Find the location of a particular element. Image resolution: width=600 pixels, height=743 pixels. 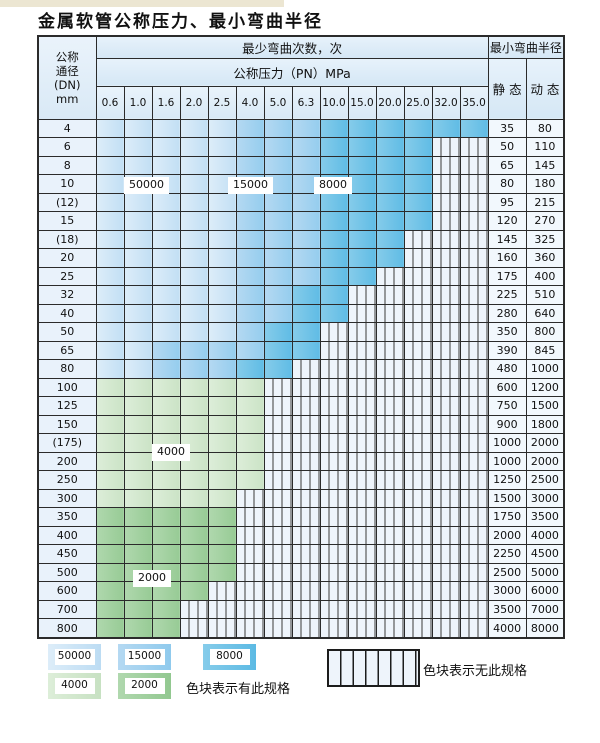

legend-swatch: 15000 is located at coordinates (144, 657).